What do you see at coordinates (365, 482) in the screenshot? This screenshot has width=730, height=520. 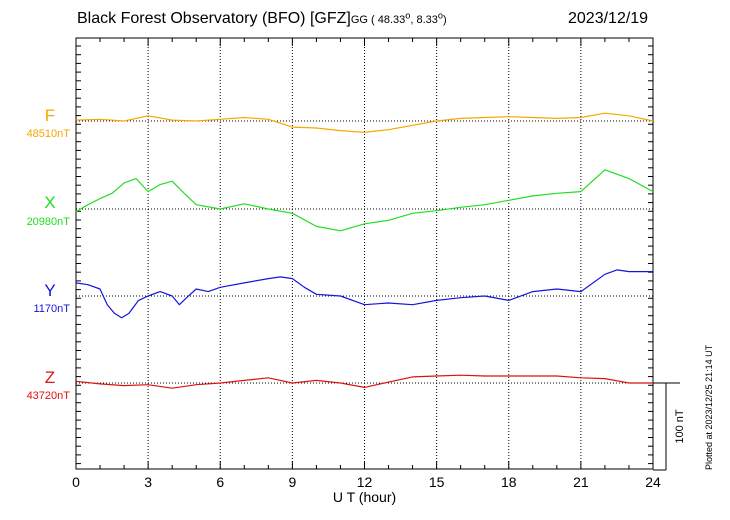 I see `x-tick-label: 12` at bounding box center [365, 482].